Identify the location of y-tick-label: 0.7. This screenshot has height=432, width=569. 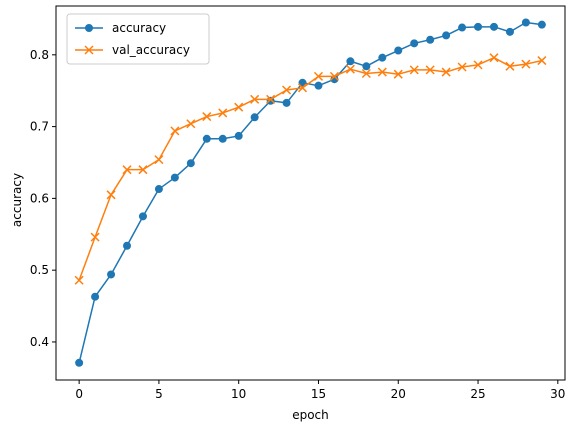
(39, 127).